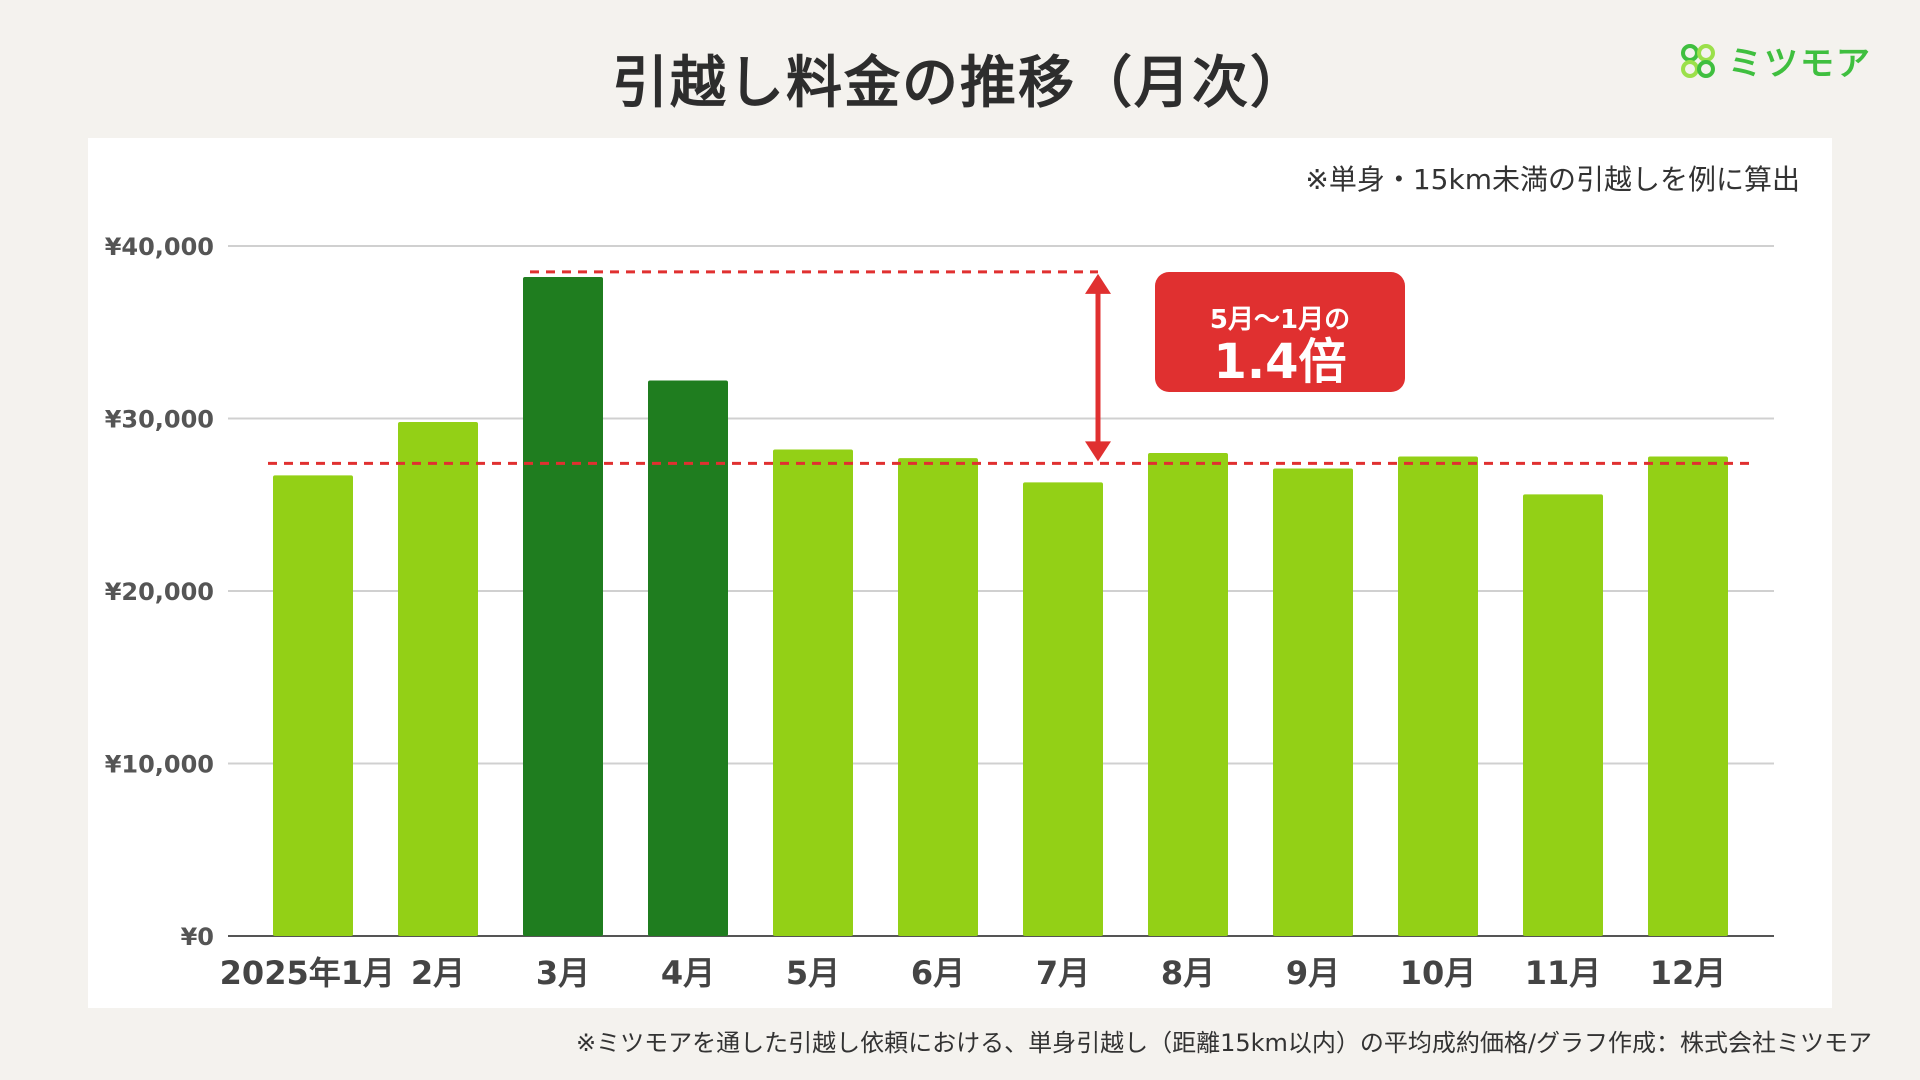 Image resolution: width=1920 pixels, height=1080 pixels. What do you see at coordinates (307, 973) in the screenshot?
I see `x-tick-label: 2025年1月` at bounding box center [307, 973].